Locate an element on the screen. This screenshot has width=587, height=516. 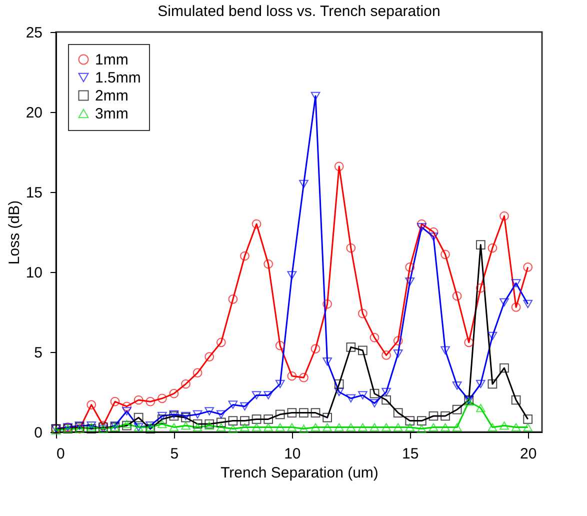
y-tick-label: 5 is located at coordinates (38, 353).